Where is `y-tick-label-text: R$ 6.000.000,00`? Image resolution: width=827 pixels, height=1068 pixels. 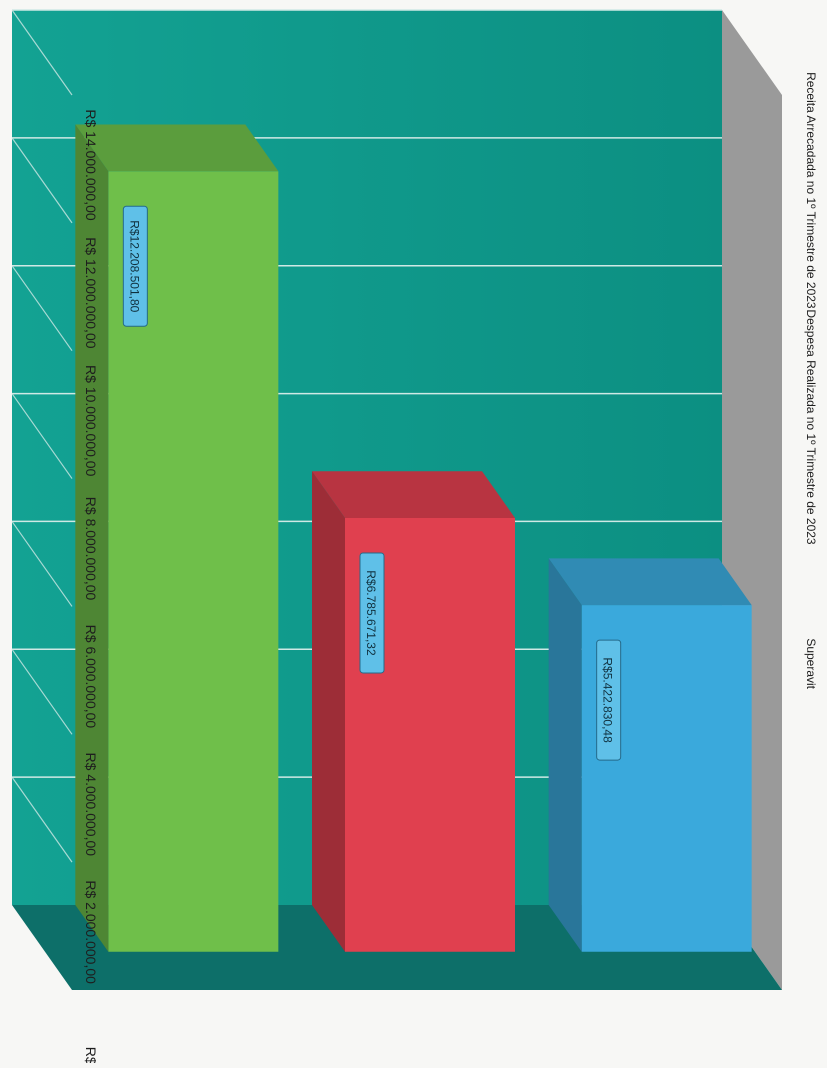 y-tick-label-text: R$ 6.000.000,00 is located at coordinates (91, 677).